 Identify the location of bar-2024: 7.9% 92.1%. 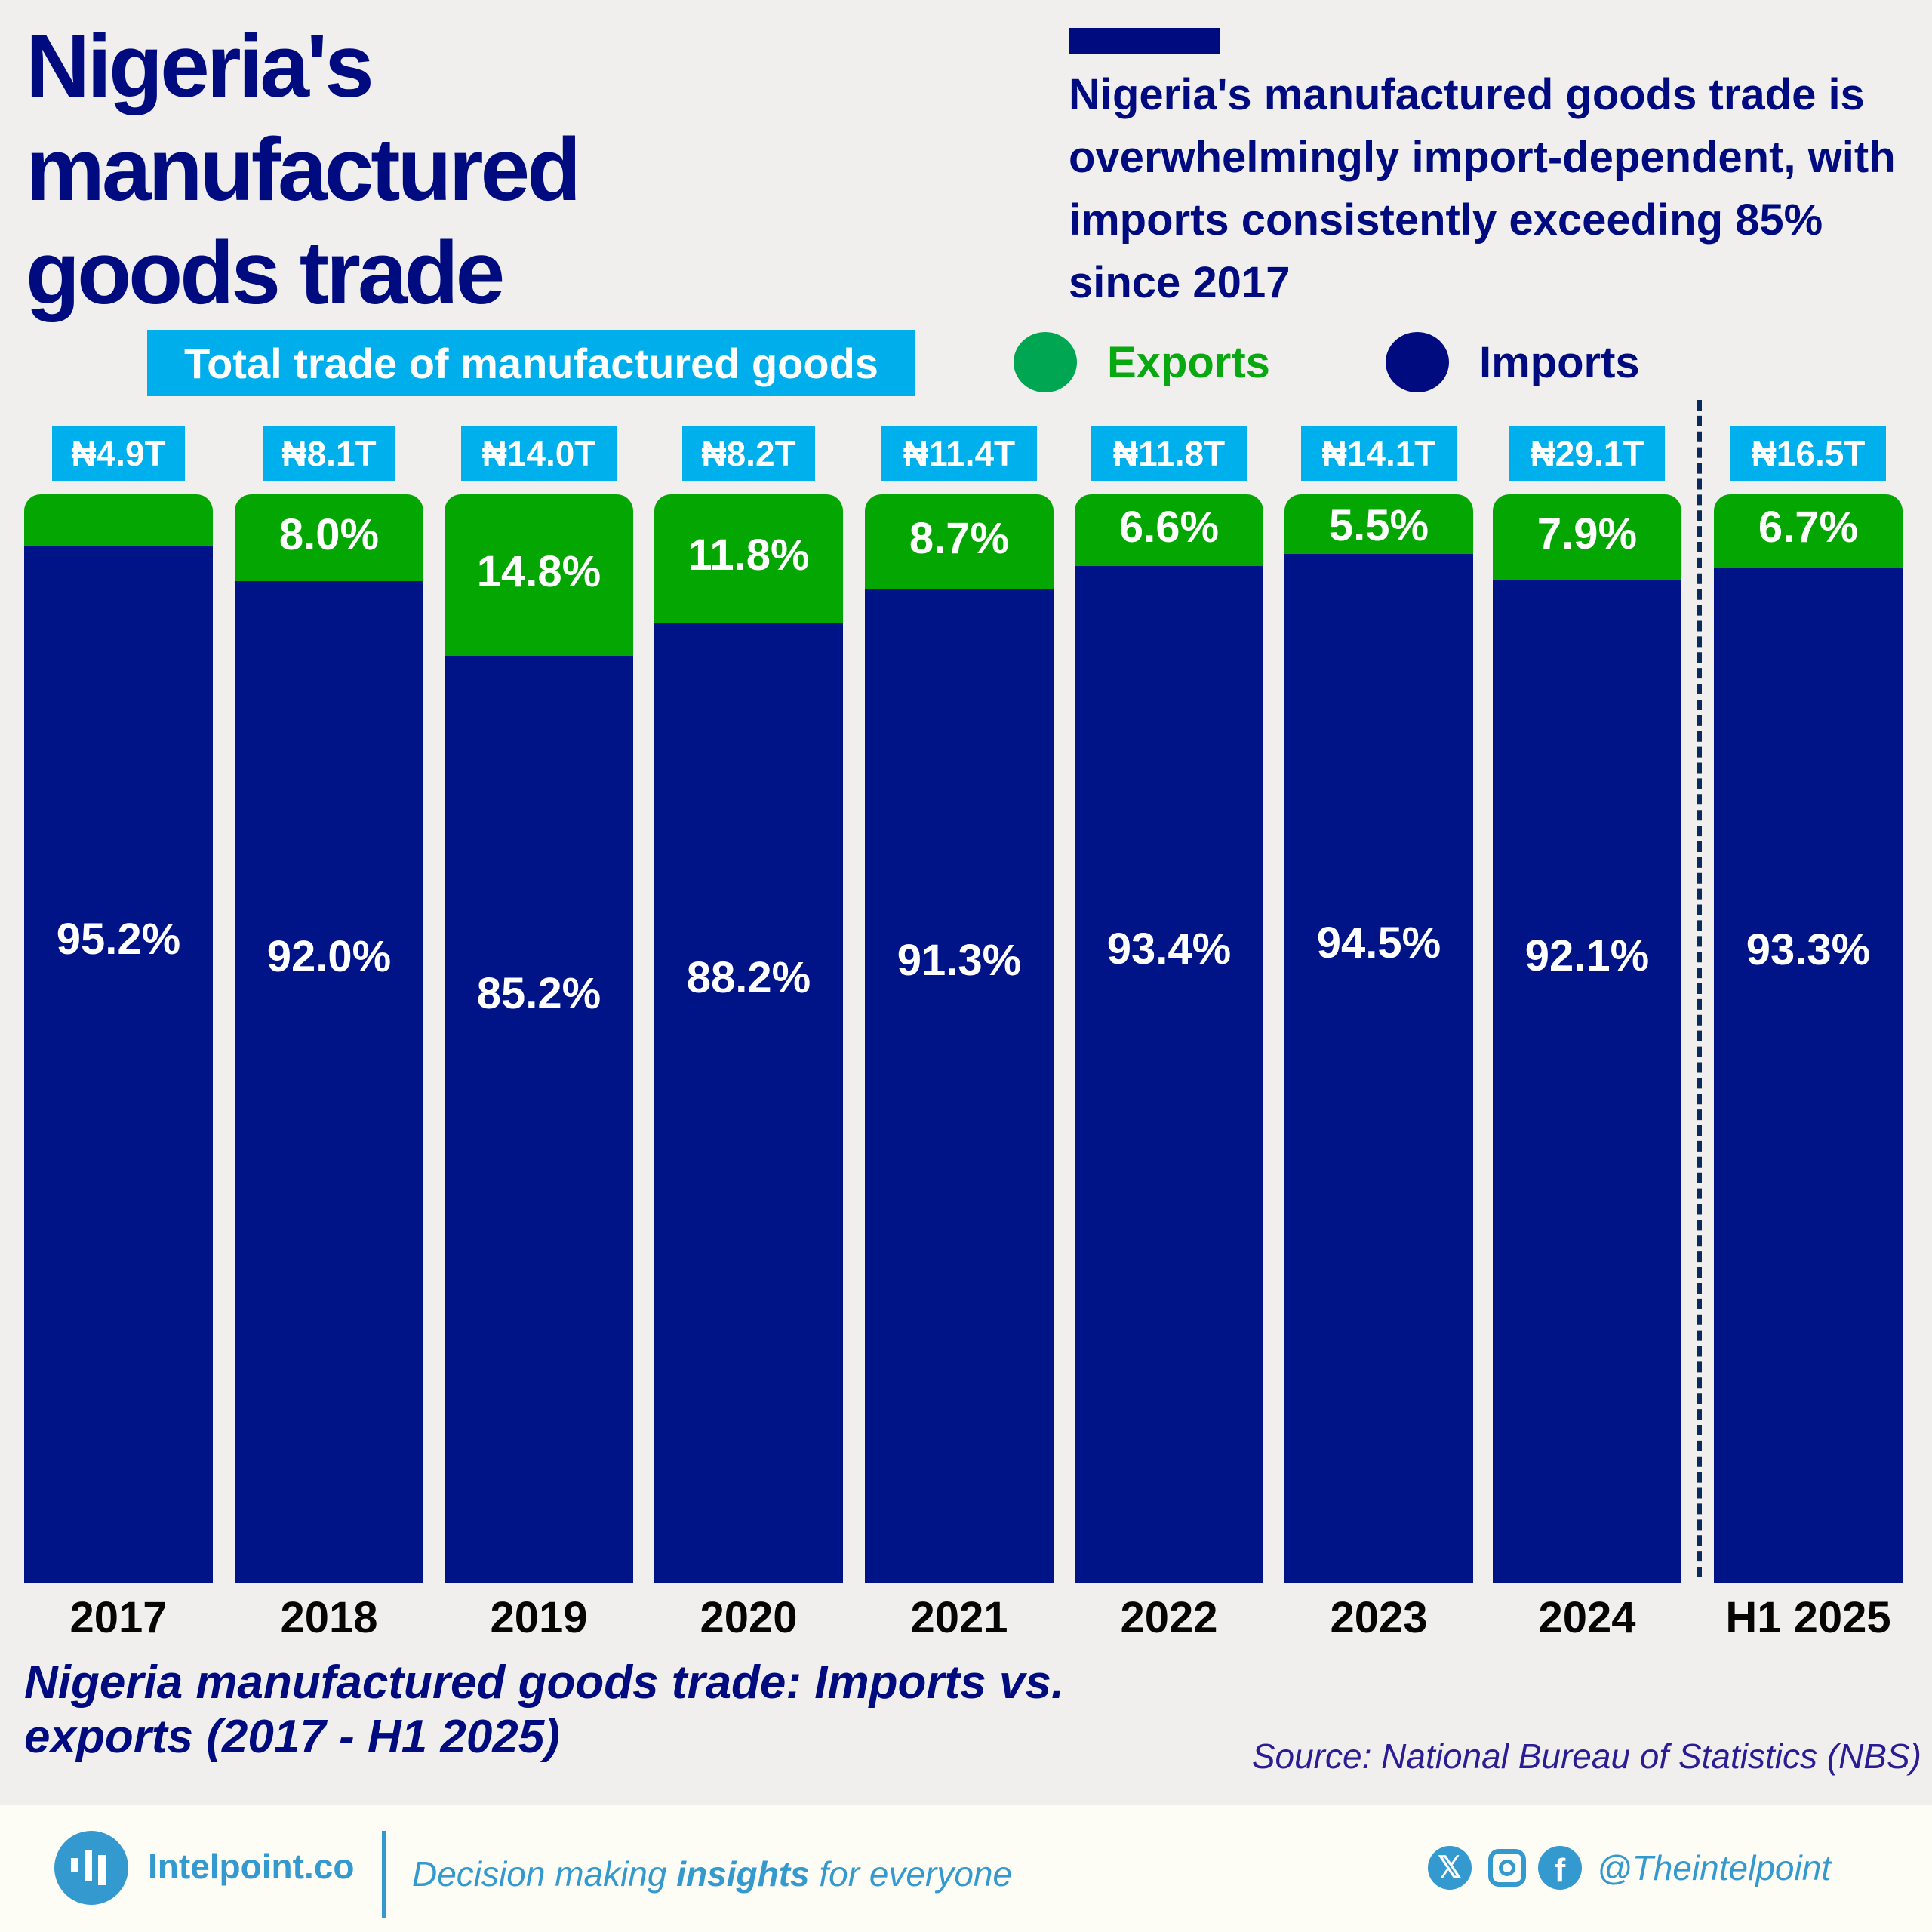
(1587, 1038).